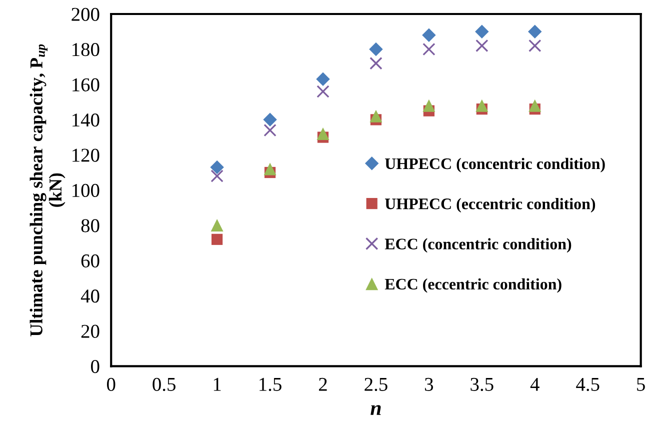 This screenshot has height=438, width=646. Describe the element at coordinates (217, 384) in the screenshot. I see `x-tick-label: 1` at that location.